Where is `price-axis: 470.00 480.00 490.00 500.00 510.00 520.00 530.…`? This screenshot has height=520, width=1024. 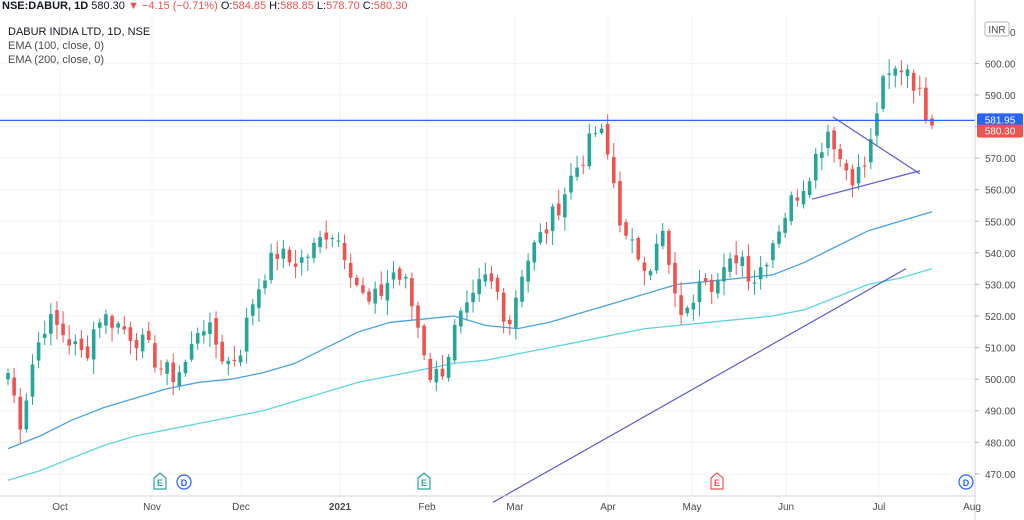
price-axis: 470.00 480.00 490.00 500.00 510.00 520.00 530.… is located at coordinates (998, 260).